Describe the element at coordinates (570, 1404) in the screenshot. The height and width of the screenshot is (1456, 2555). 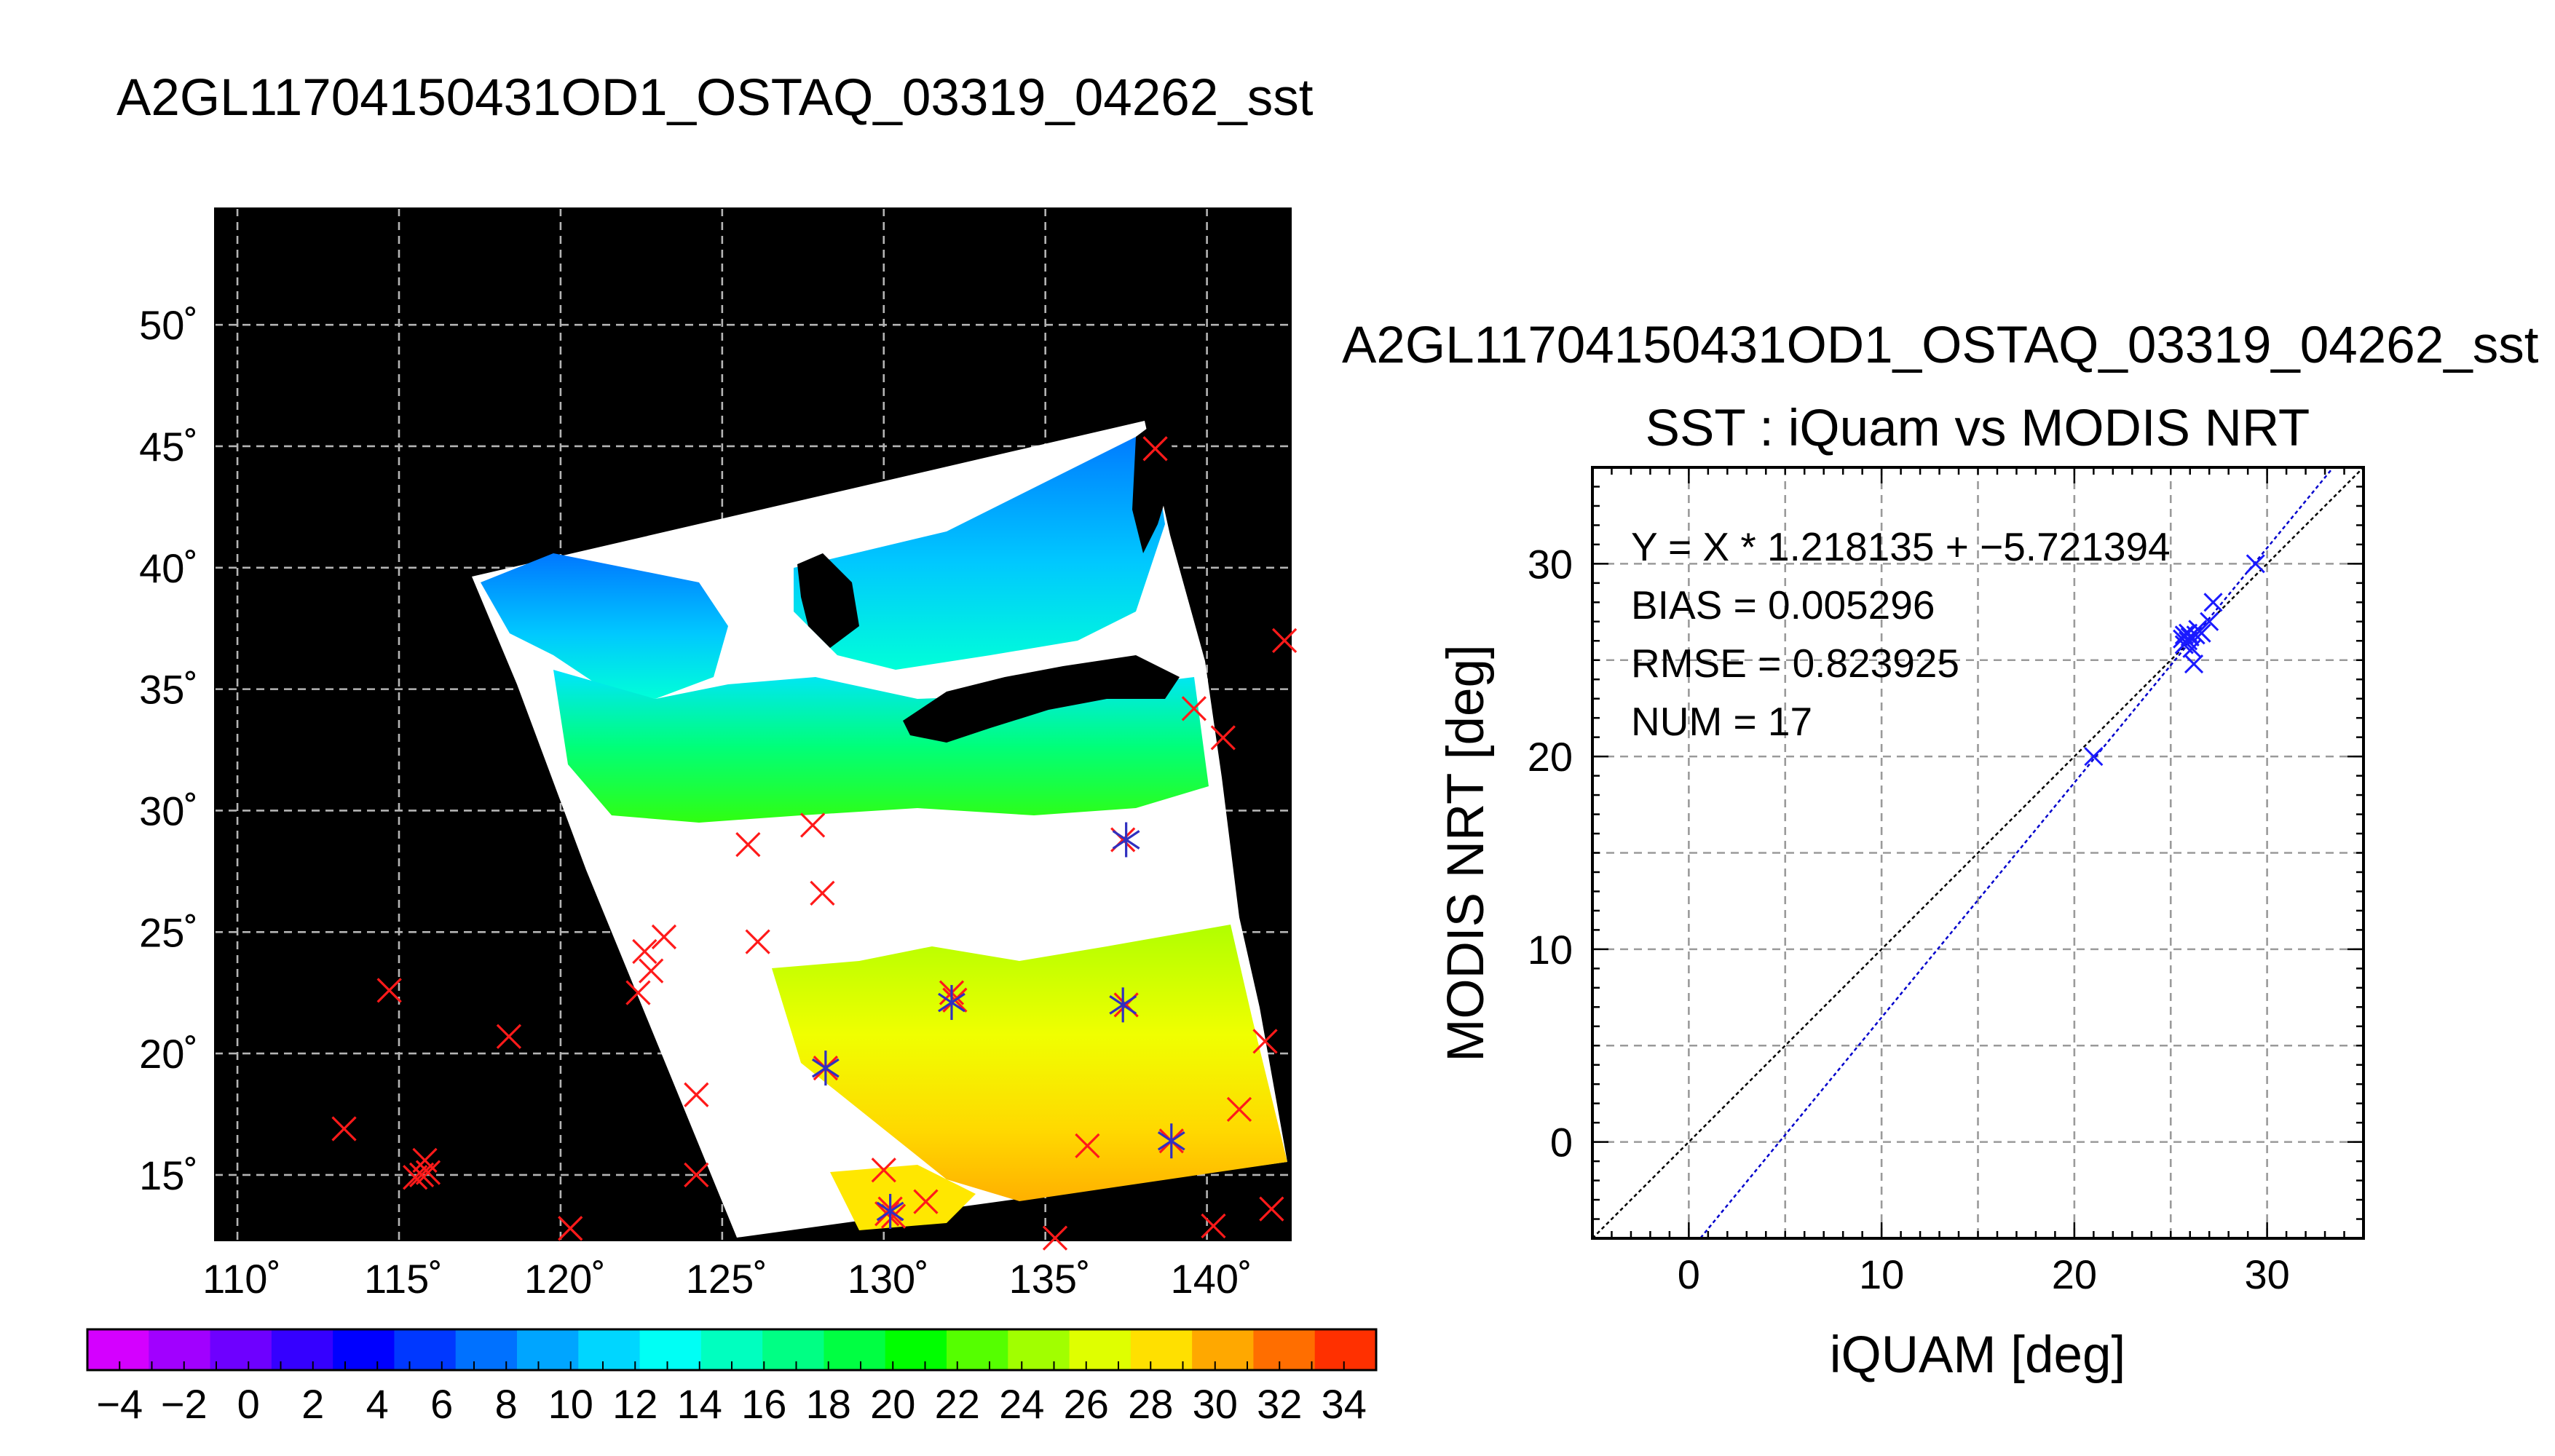
I see `colorbar-tick-label: 10` at that location.